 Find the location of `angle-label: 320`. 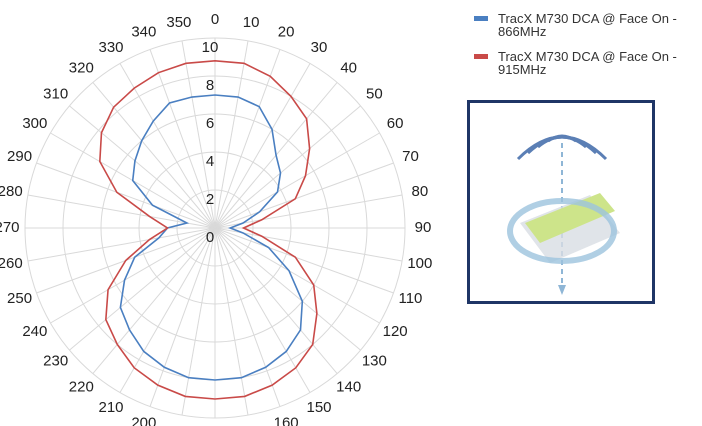

angle-label: 320 is located at coordinates (81, 68).